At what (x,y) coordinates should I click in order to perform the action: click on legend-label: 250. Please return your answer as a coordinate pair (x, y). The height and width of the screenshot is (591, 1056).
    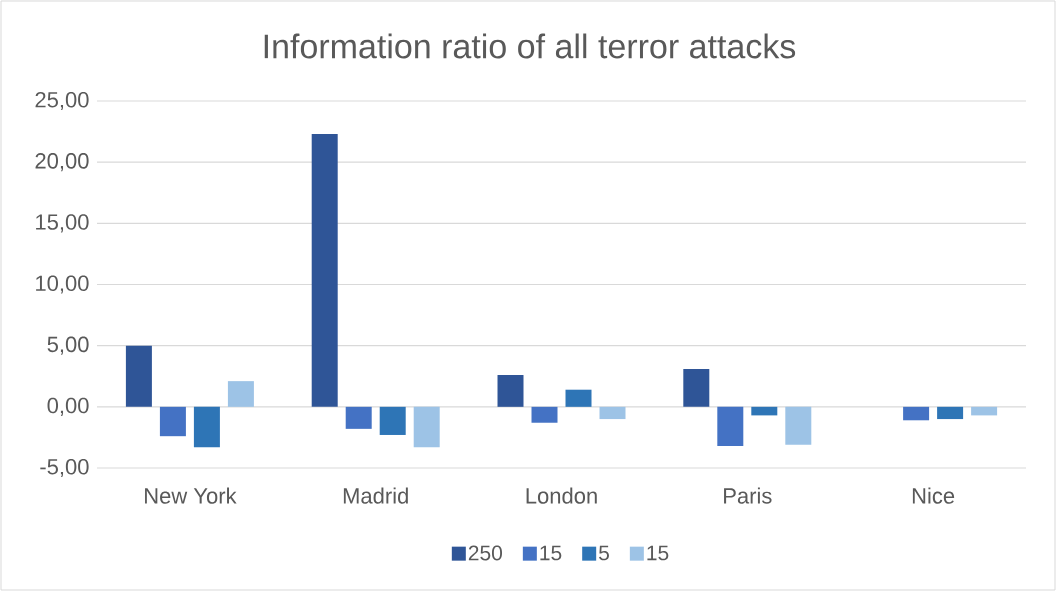
    Looking at the image, I should click on (485, 553).